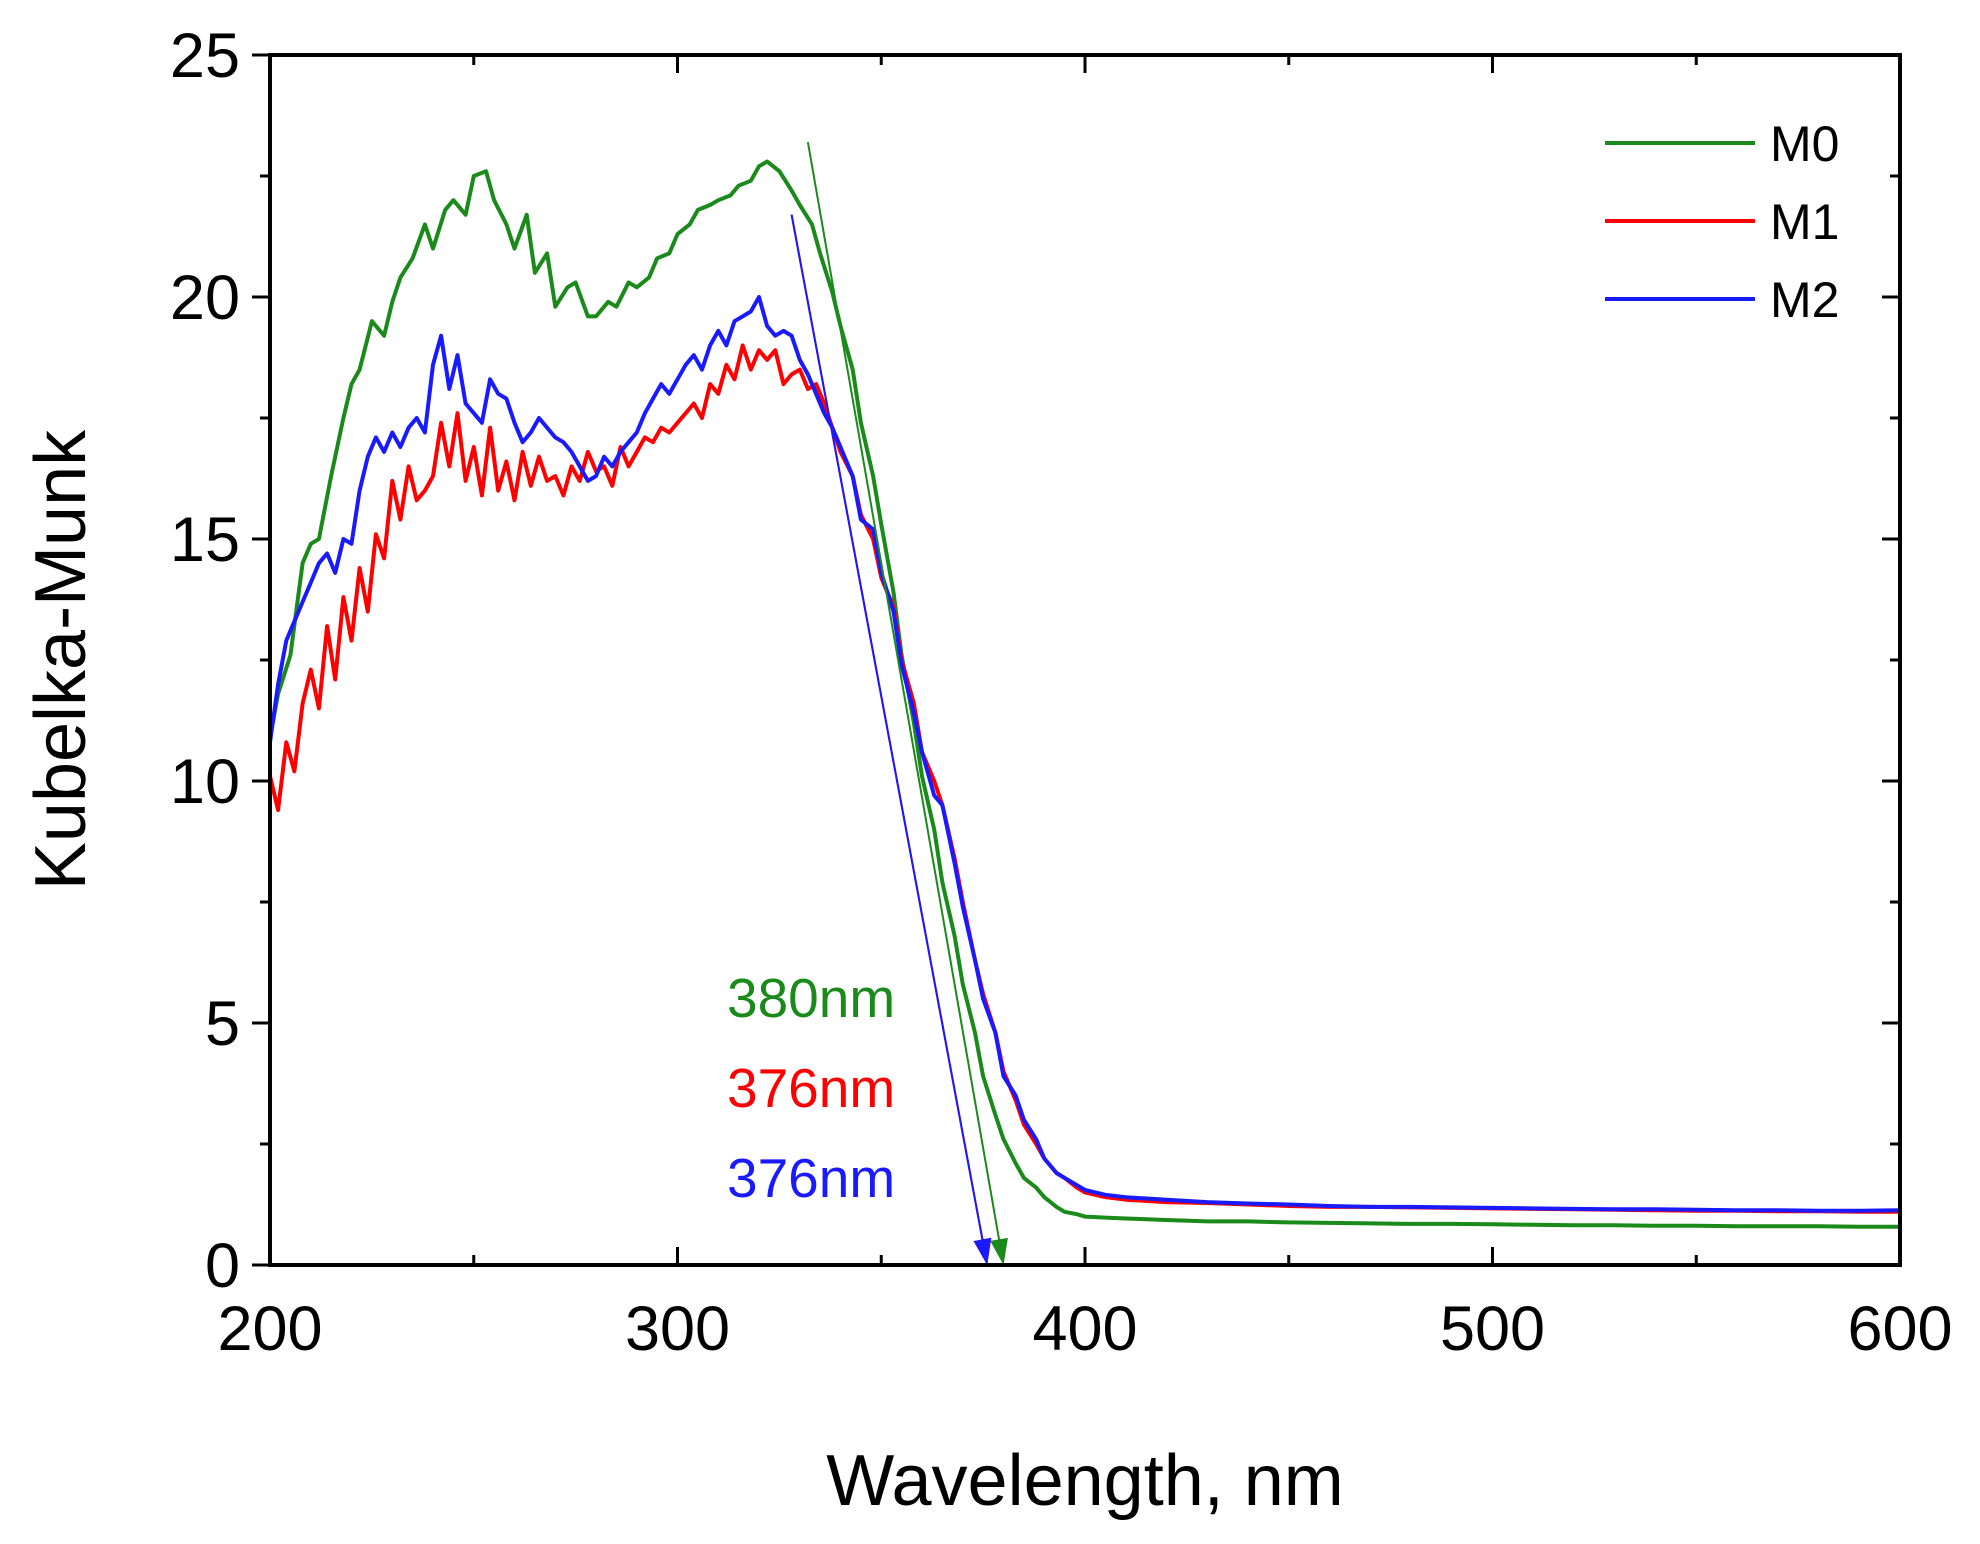  What do you see at coordinates (1899, 1329) in the screenshot?
I see `x-tick-label: 600` at bounding box center [1899, 1329].